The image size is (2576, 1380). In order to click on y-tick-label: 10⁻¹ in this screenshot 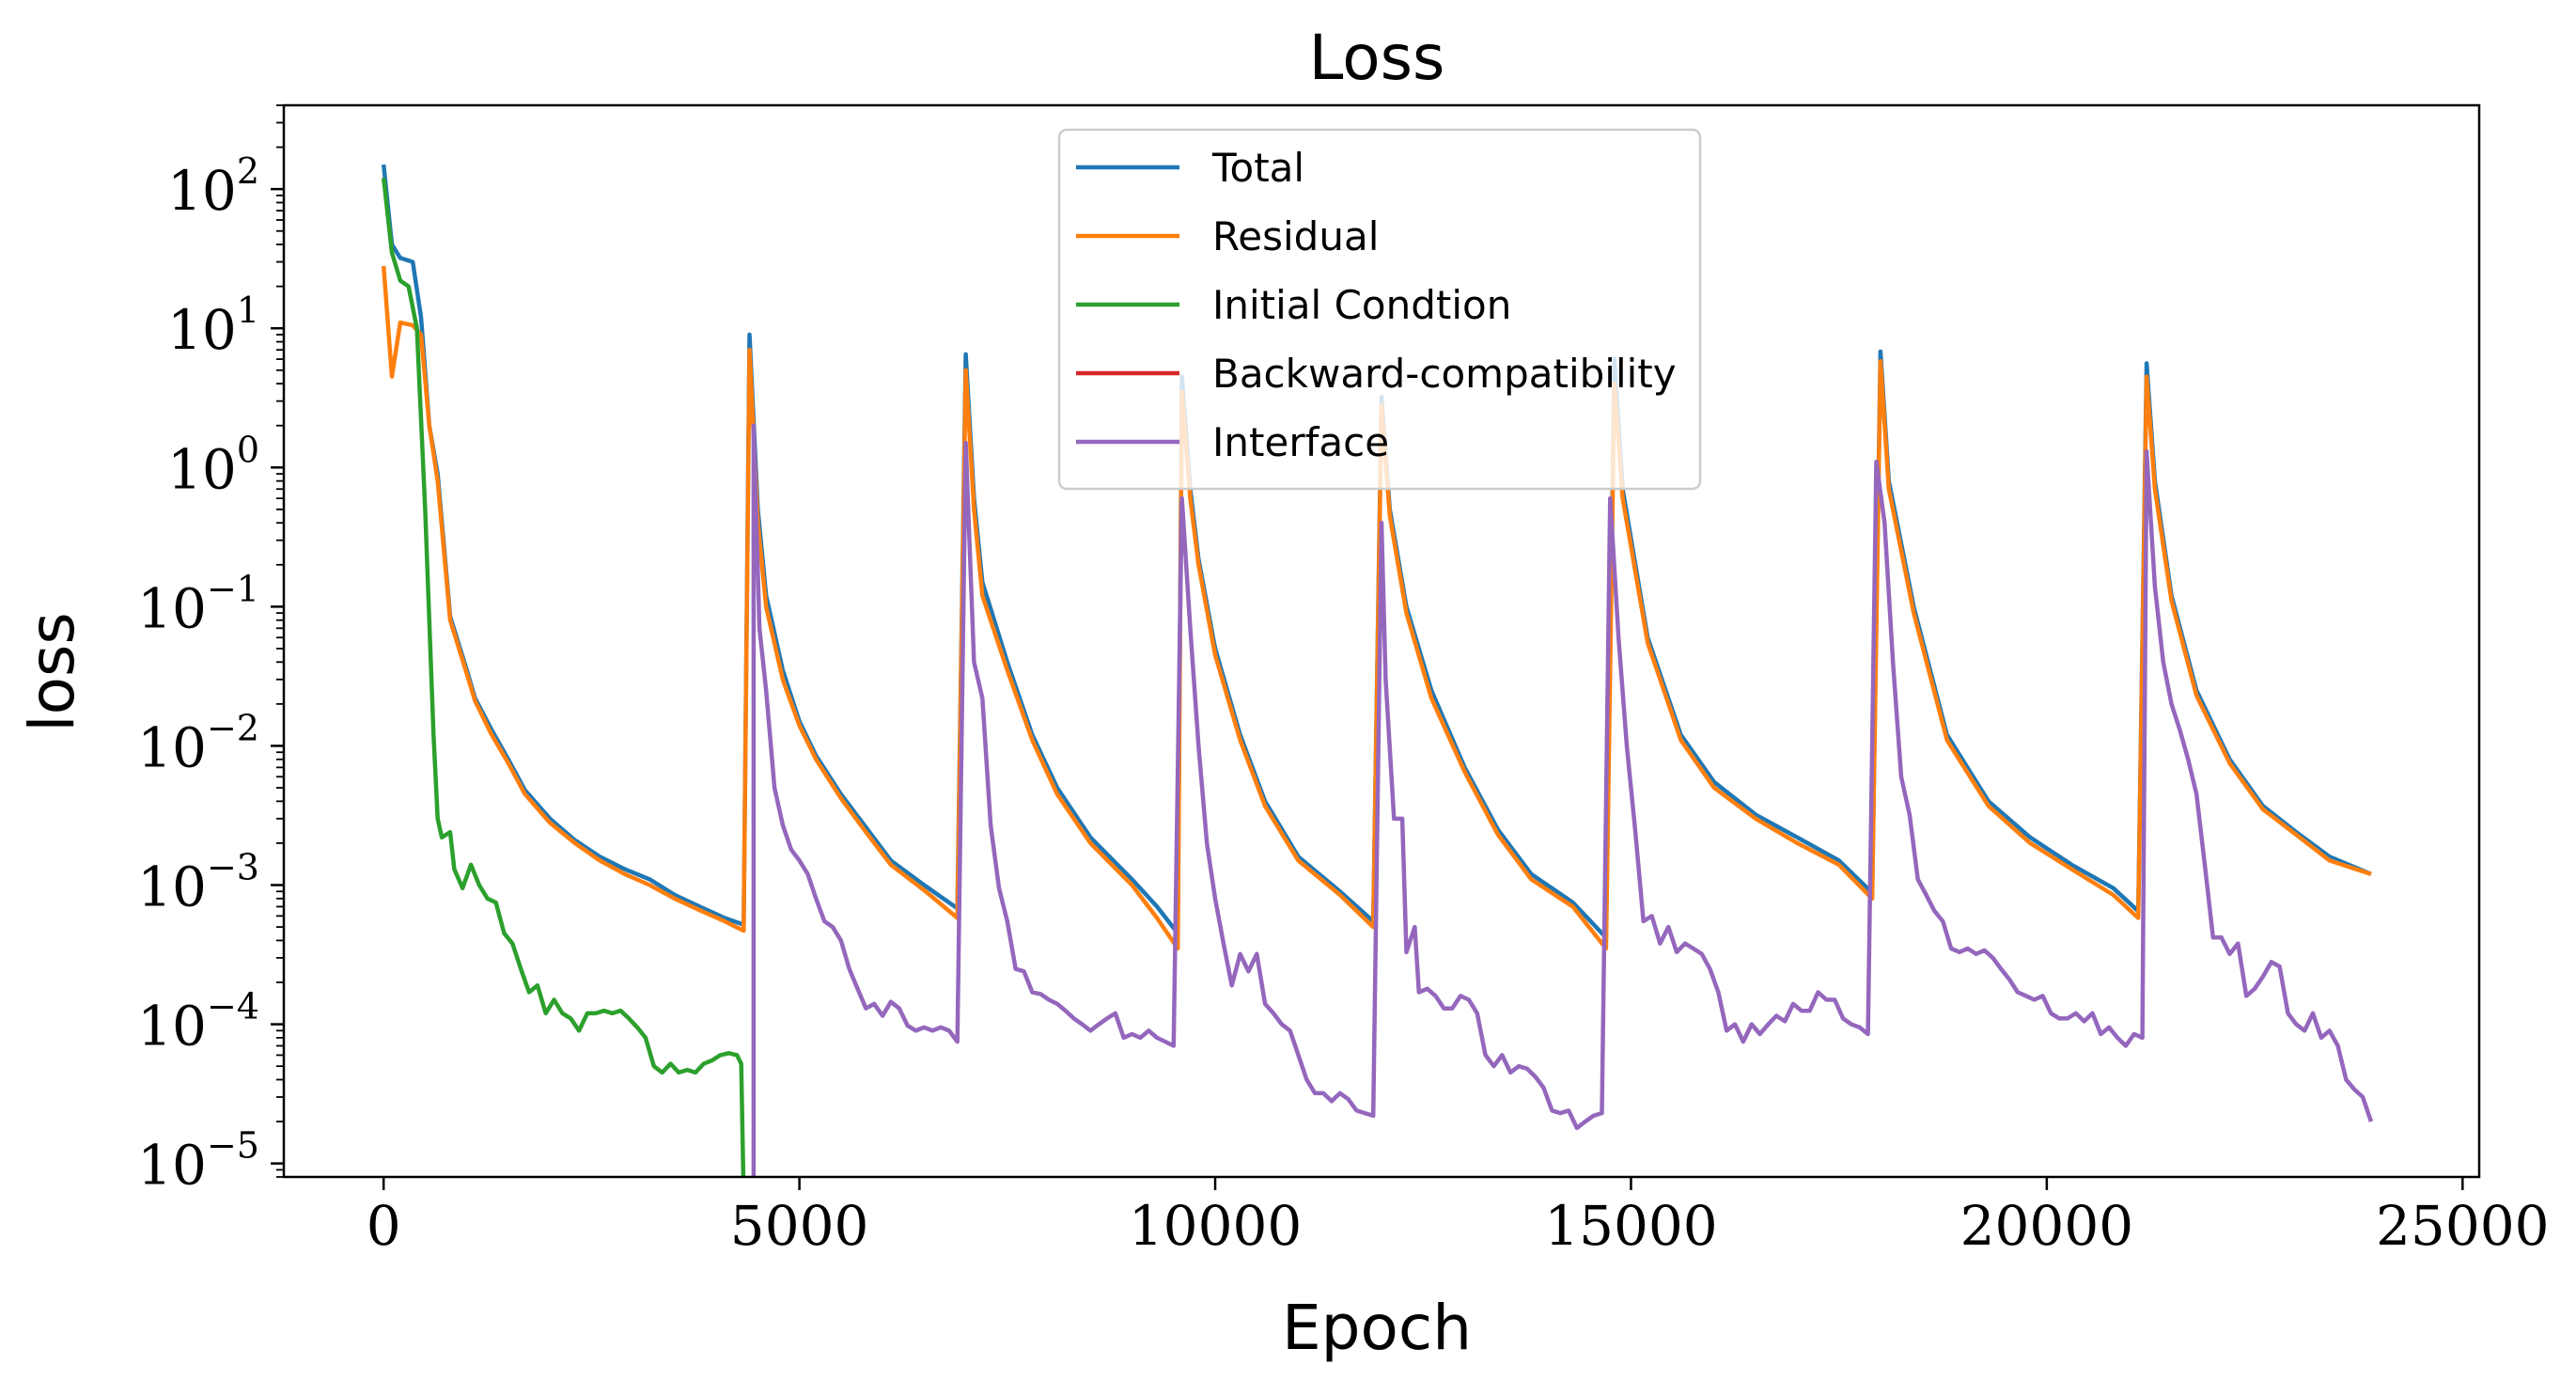, I will do `click(198, 604)`.